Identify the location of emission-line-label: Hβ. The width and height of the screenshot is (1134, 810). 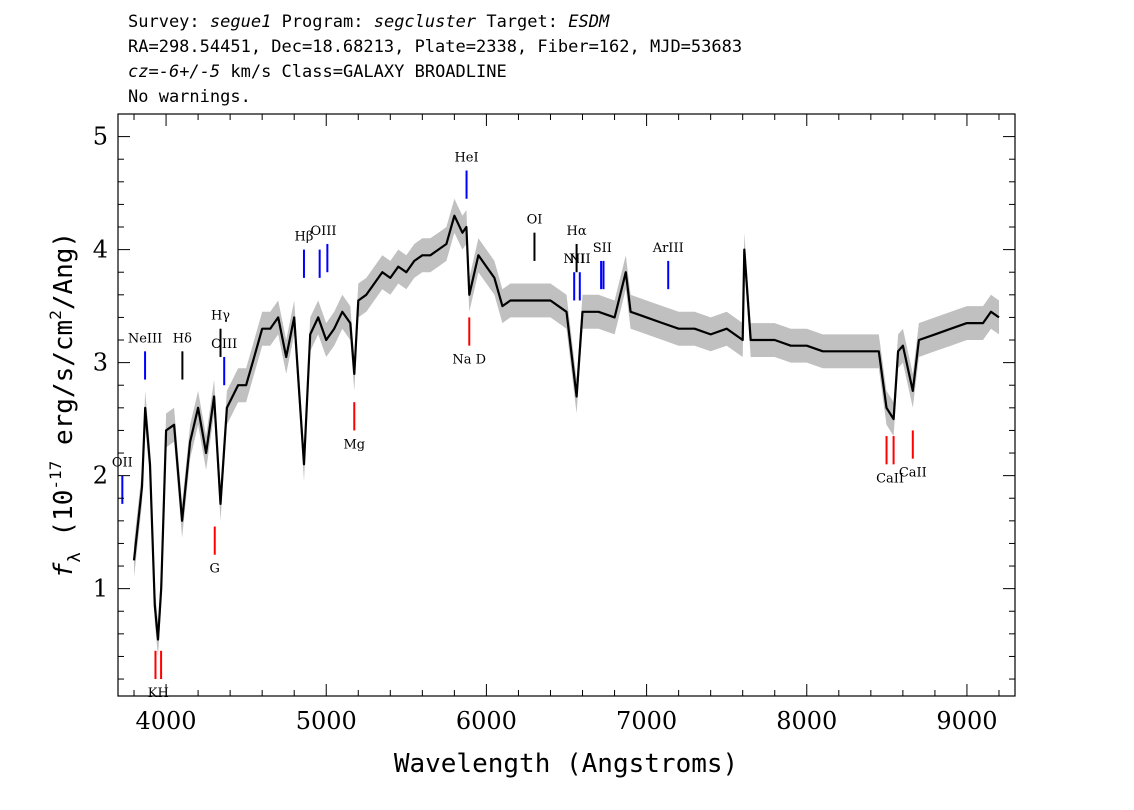
(304, 237).